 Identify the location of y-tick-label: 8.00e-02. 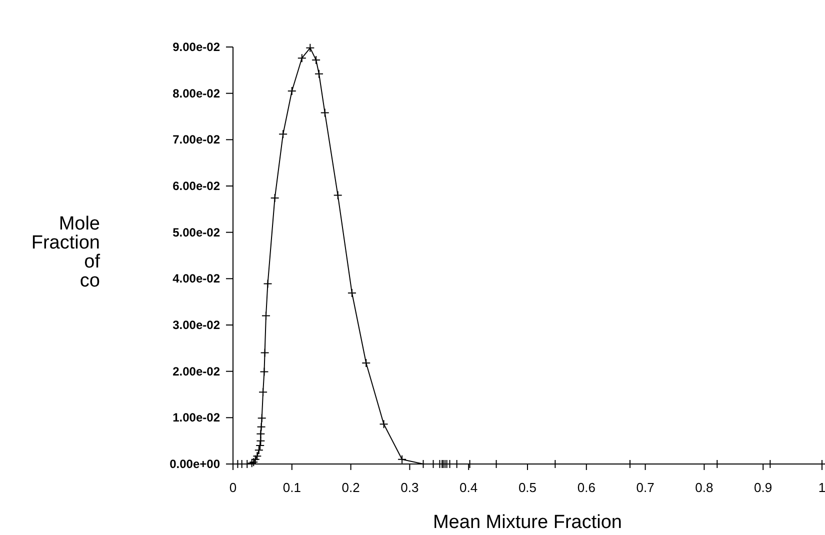
(196, 93).